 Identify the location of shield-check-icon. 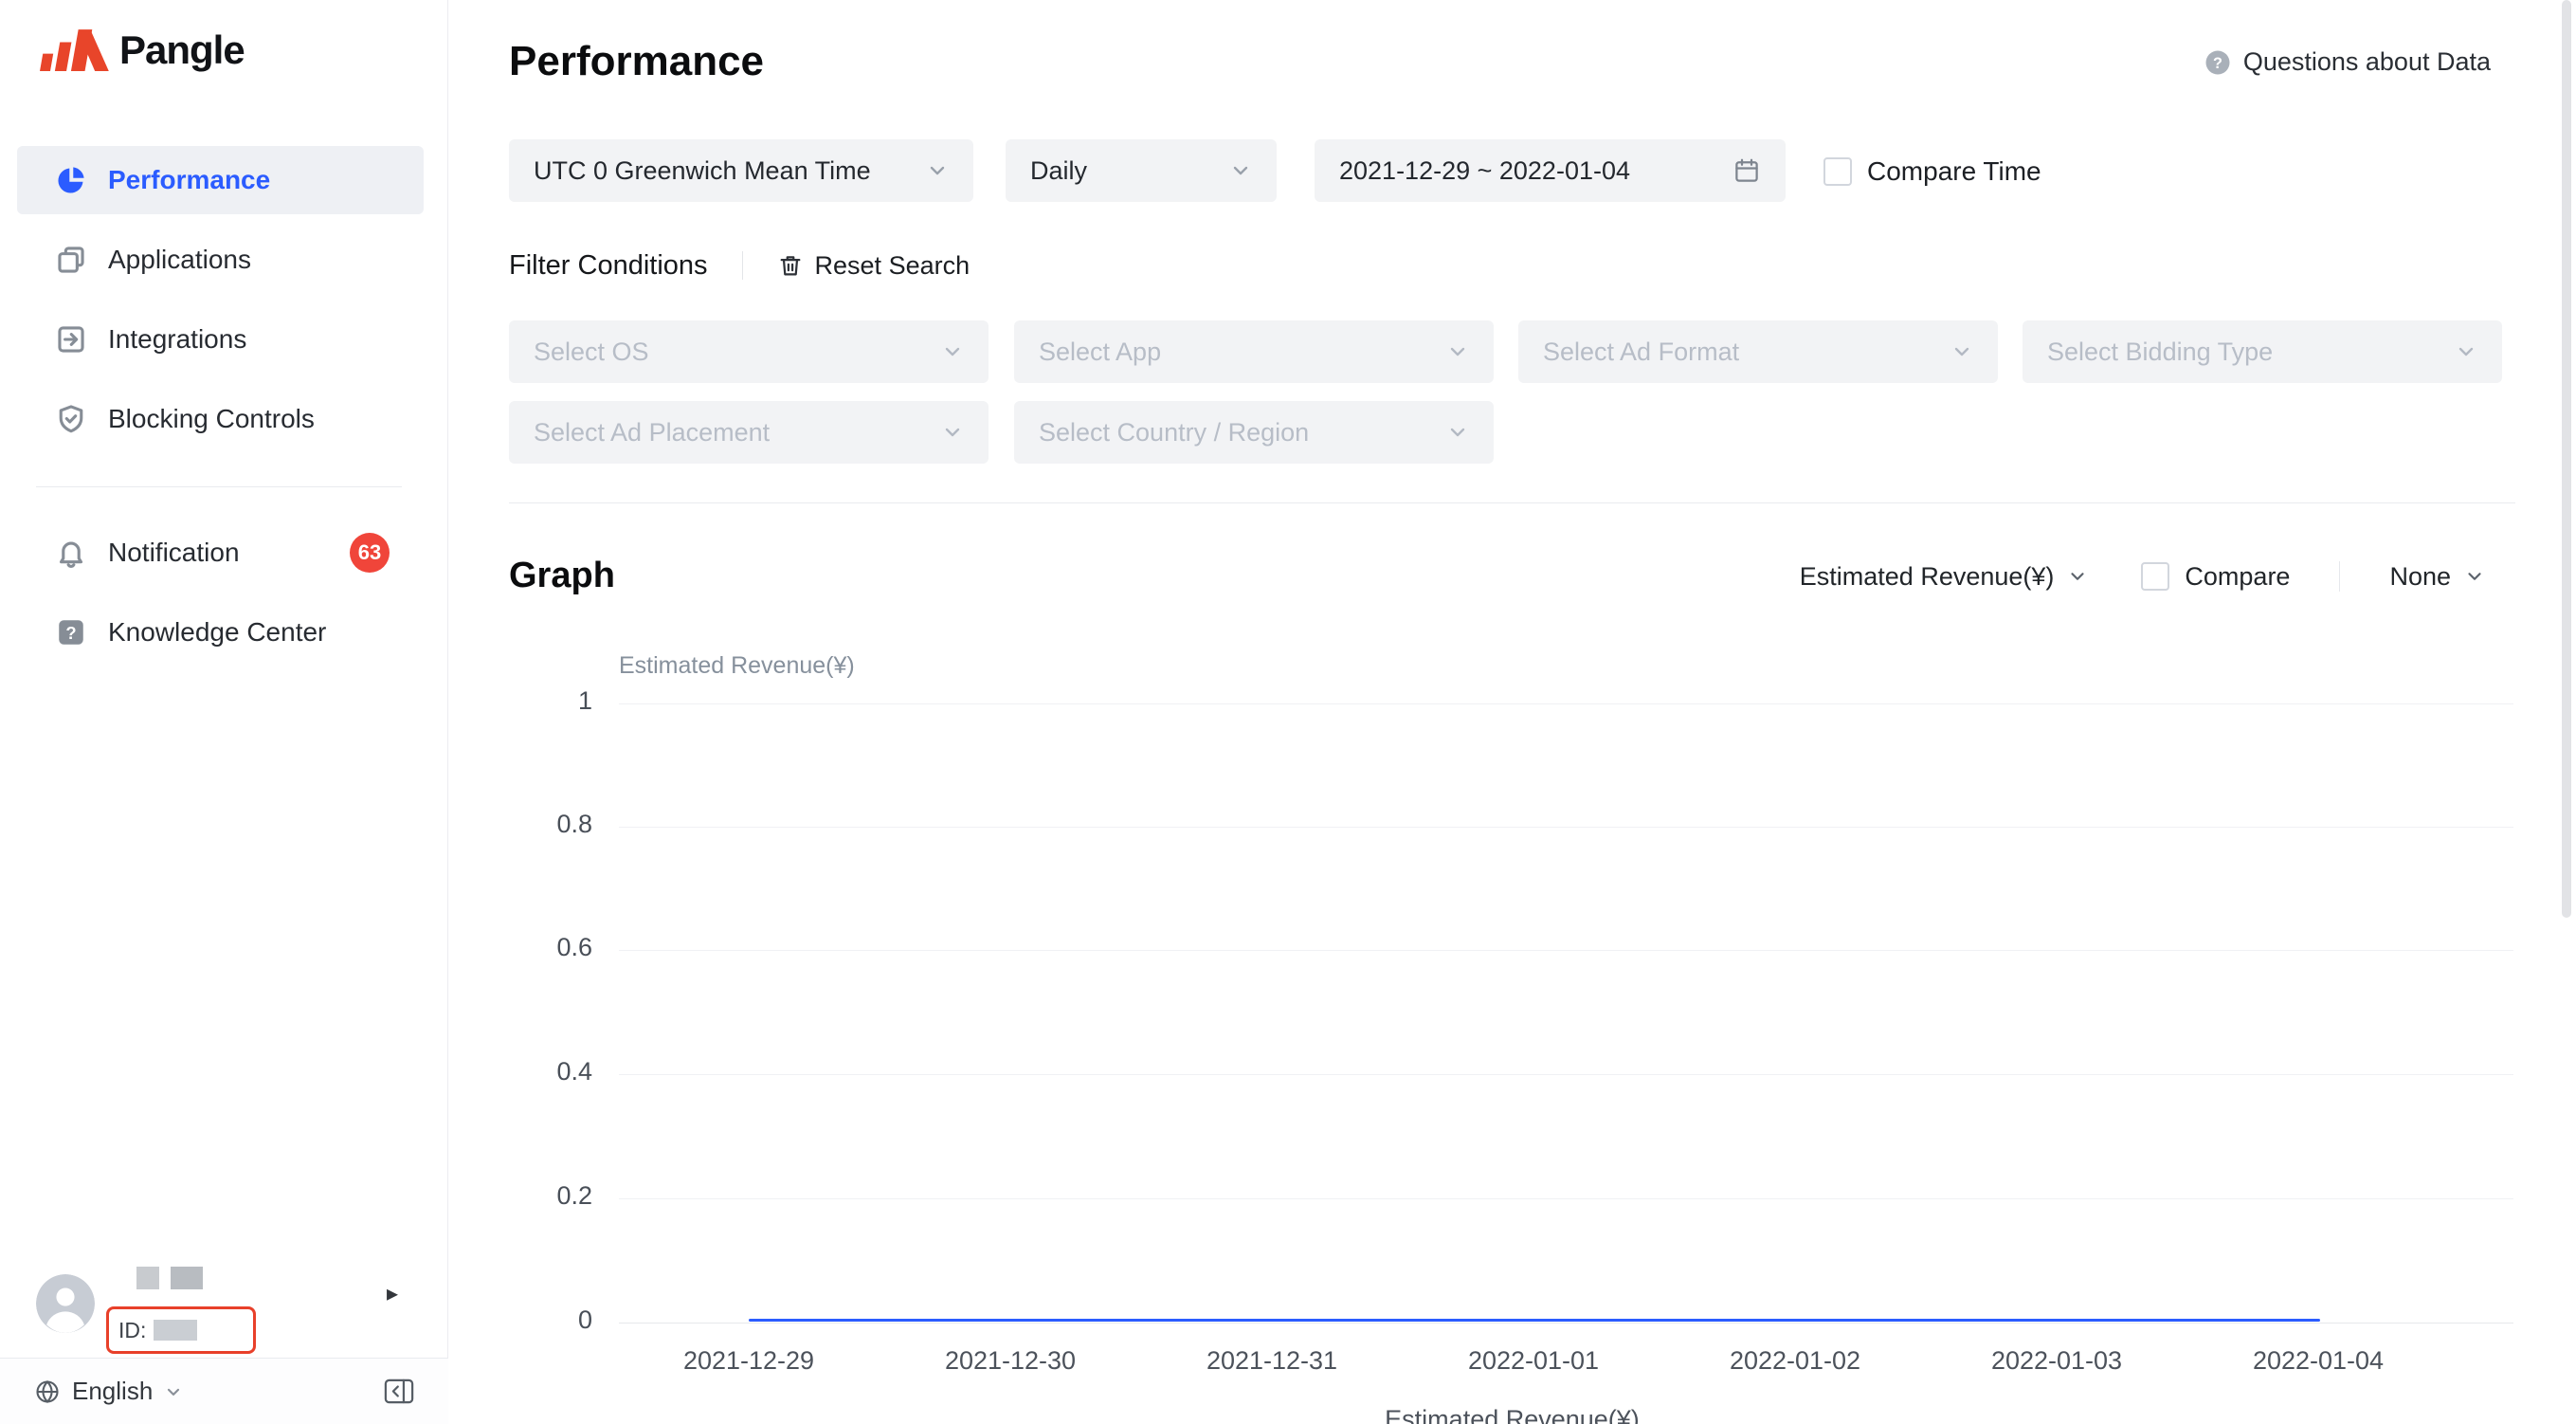
(71, 419).